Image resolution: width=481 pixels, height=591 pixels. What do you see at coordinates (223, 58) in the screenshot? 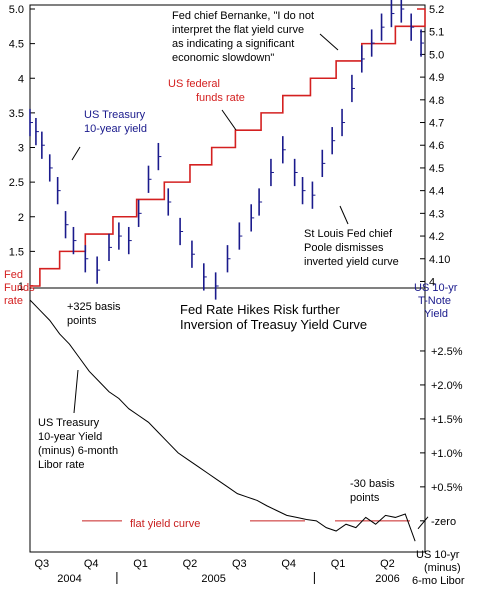
I see `ann-bernanke-4: economic slowdown"` at bounding box center [223, 58].